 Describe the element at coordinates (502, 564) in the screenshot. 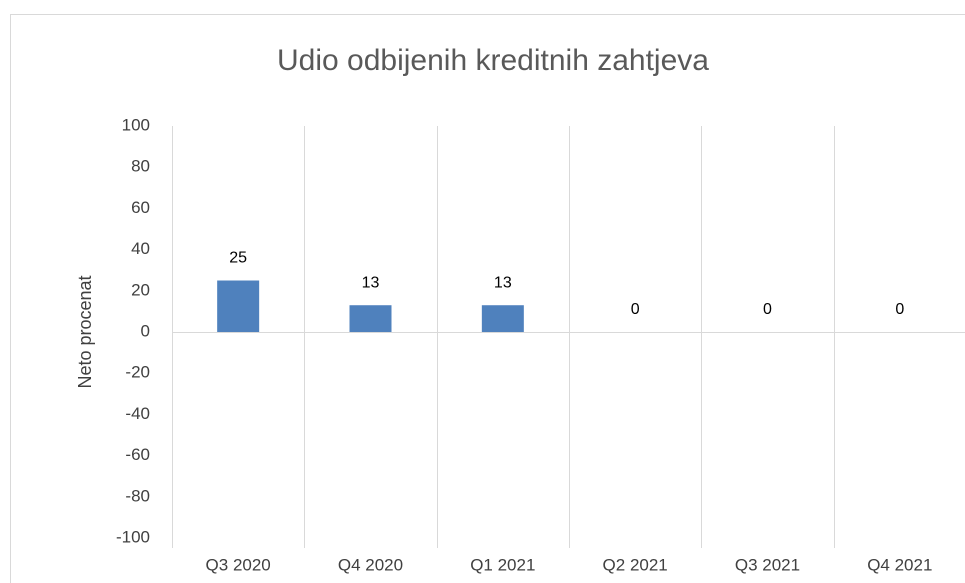

I see `x-tick-label: Q1 2021` at that location.